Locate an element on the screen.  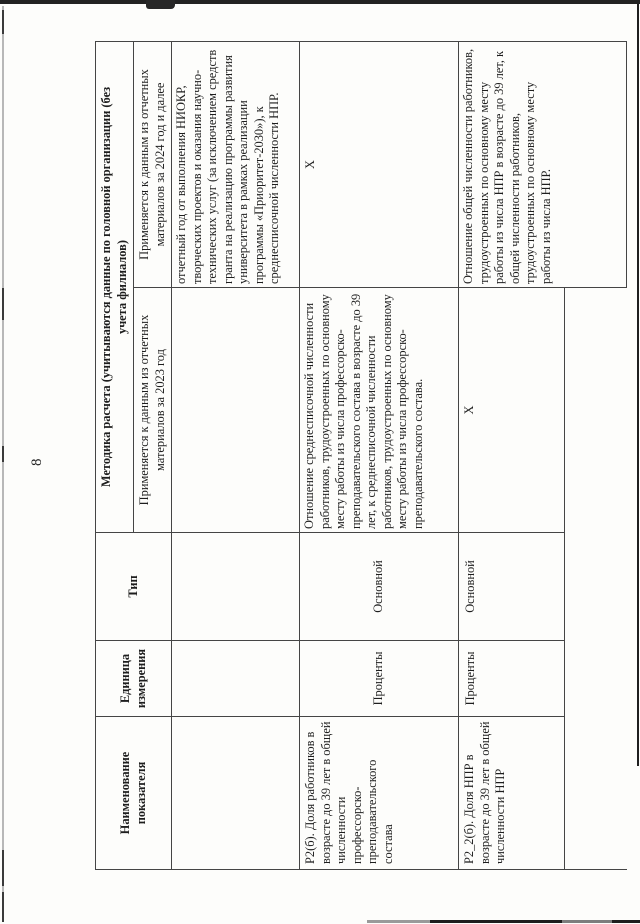
scan-artifact-top-blob is located at coordinates (160, 4).